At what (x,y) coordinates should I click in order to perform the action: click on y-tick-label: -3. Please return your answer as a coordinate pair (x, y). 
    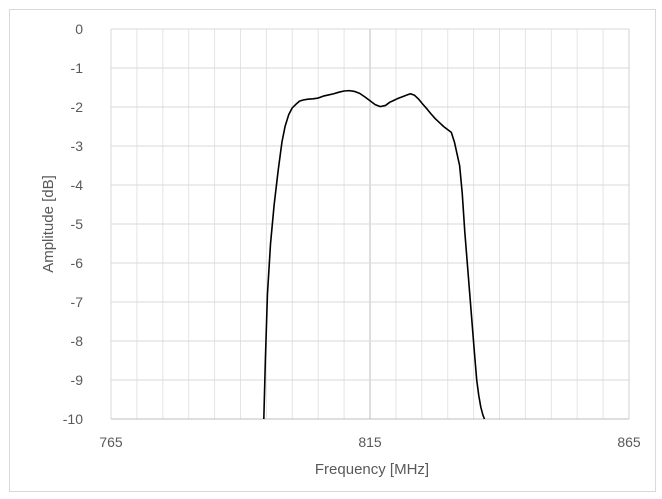
    Looking at the image, I should click on (77, 146).